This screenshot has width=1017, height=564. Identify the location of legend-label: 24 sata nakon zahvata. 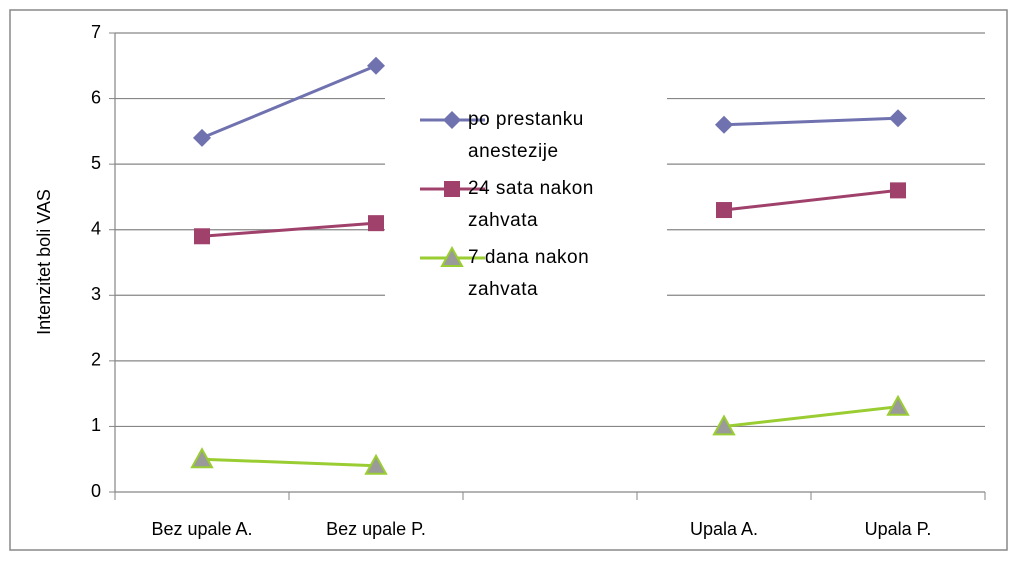
(531, 204).